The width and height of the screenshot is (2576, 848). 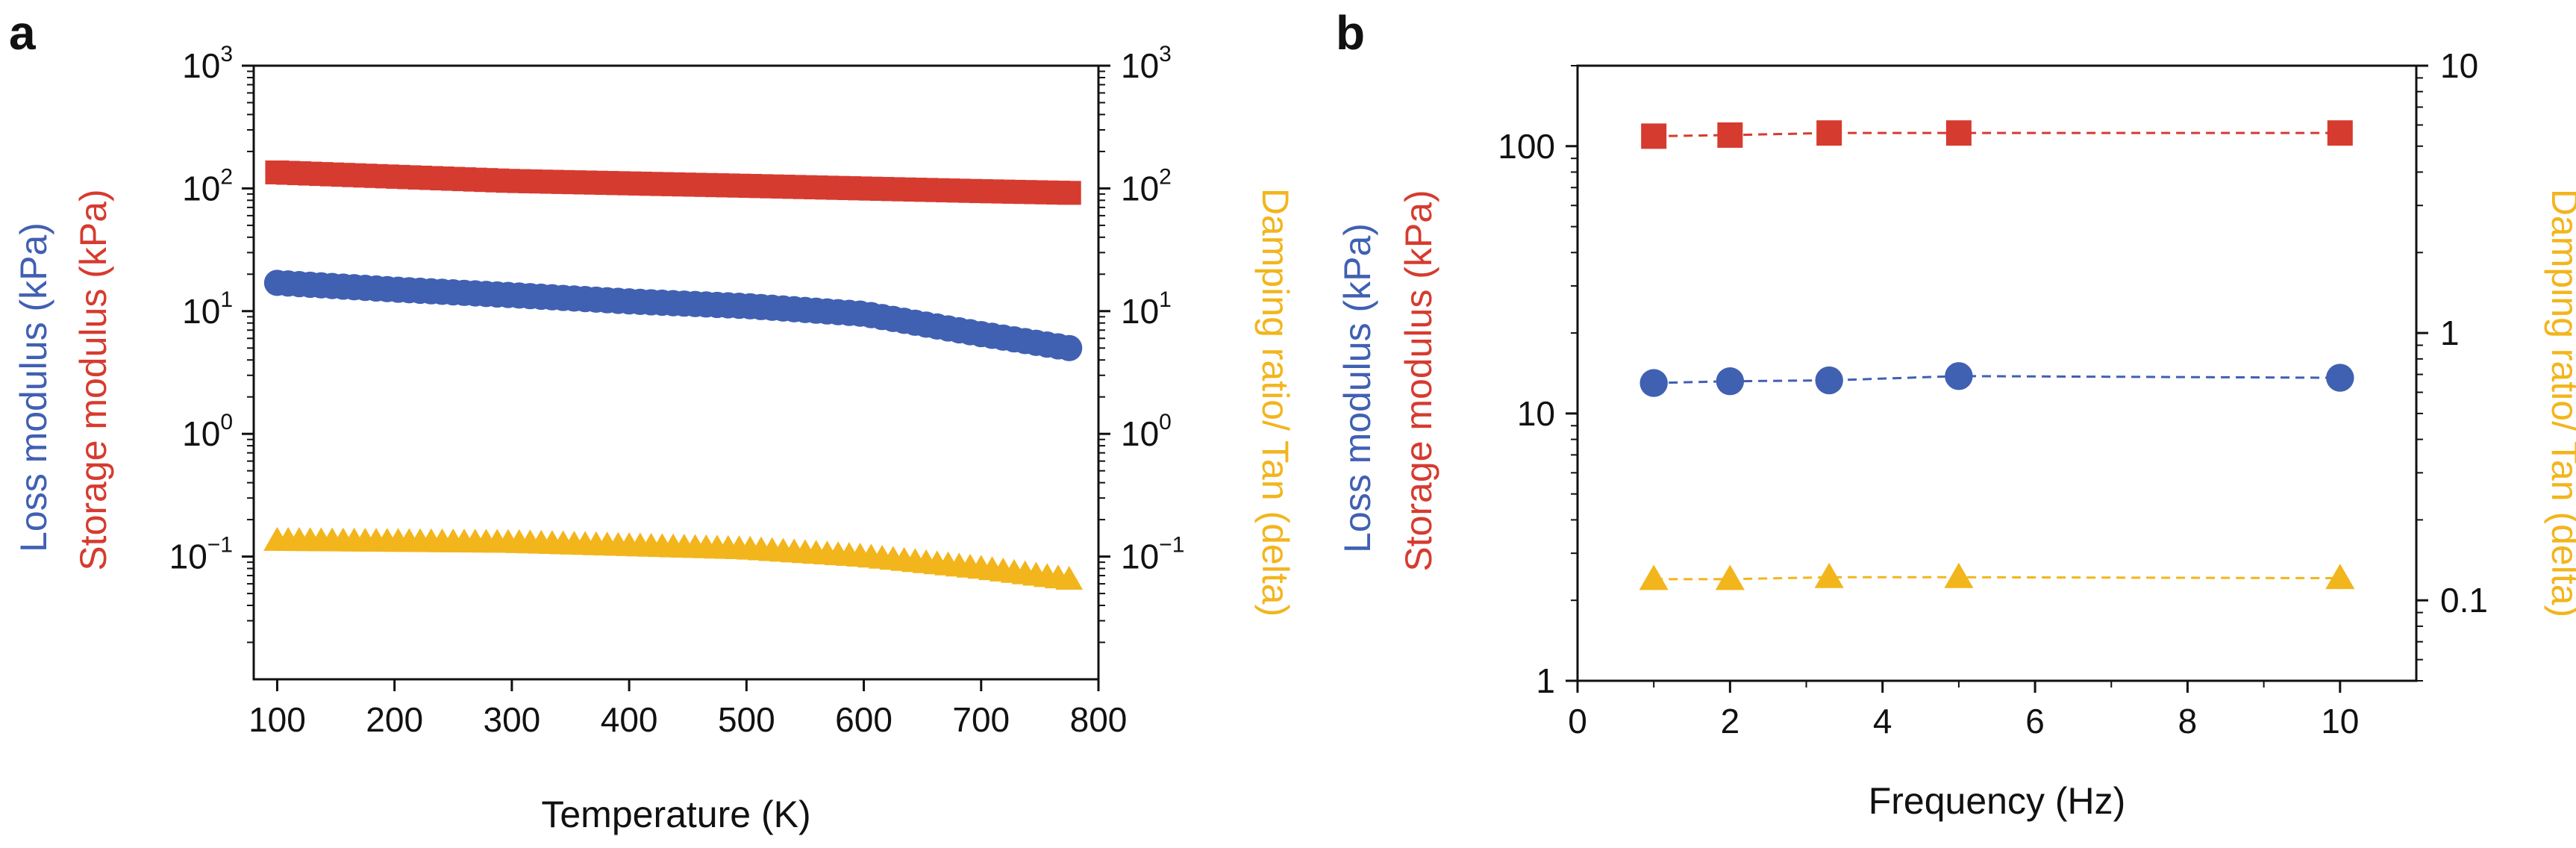 What do you see at coordinates (1997, 801) in the screenshot?
I see `panel-b-x-axis-title: Frequency (Hz)` at bounding box center [1997, 801].